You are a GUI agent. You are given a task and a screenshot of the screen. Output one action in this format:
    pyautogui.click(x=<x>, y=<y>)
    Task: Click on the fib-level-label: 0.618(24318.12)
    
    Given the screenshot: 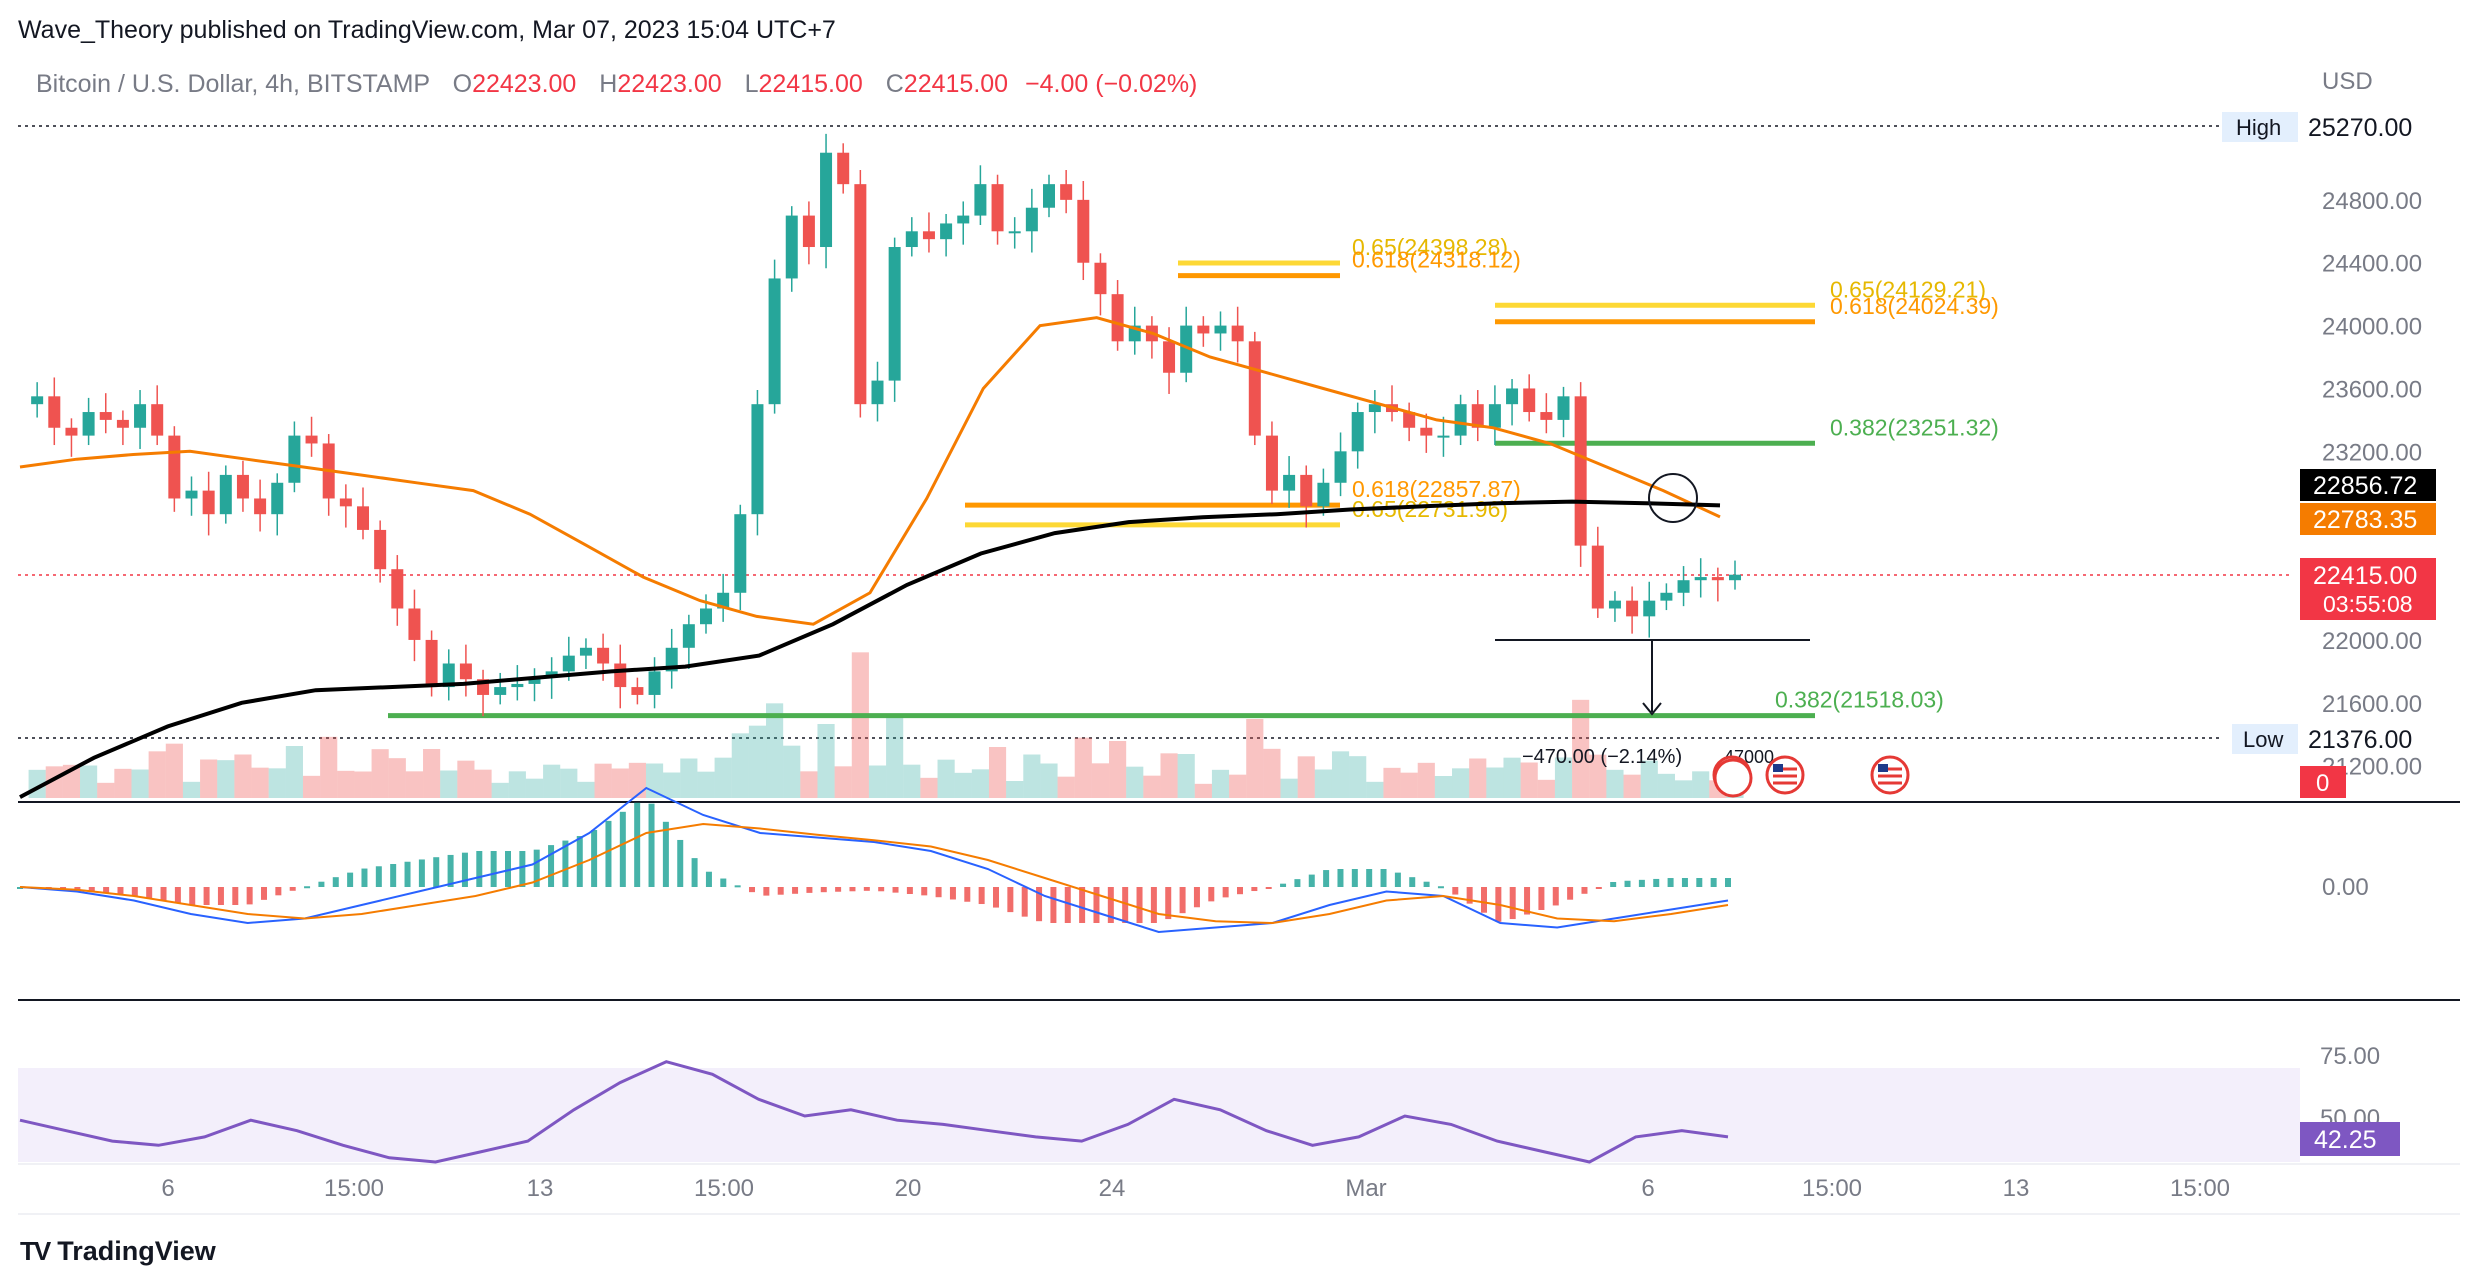 What is the action you would take?
    pyautogui.click(x=1436, y=260)
    